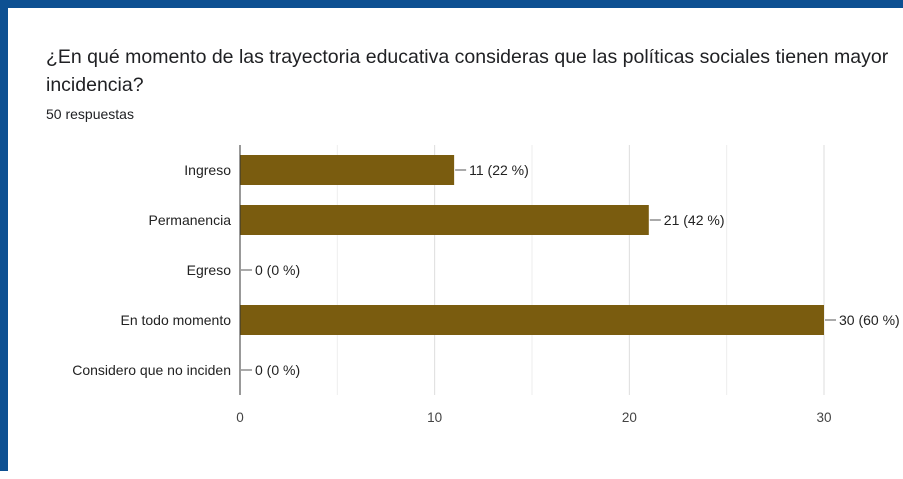  What do you see at coordinates (90, 114) in the screenshot?
I see `response-count: 50 respuestas` at bounding box center [90, 114].